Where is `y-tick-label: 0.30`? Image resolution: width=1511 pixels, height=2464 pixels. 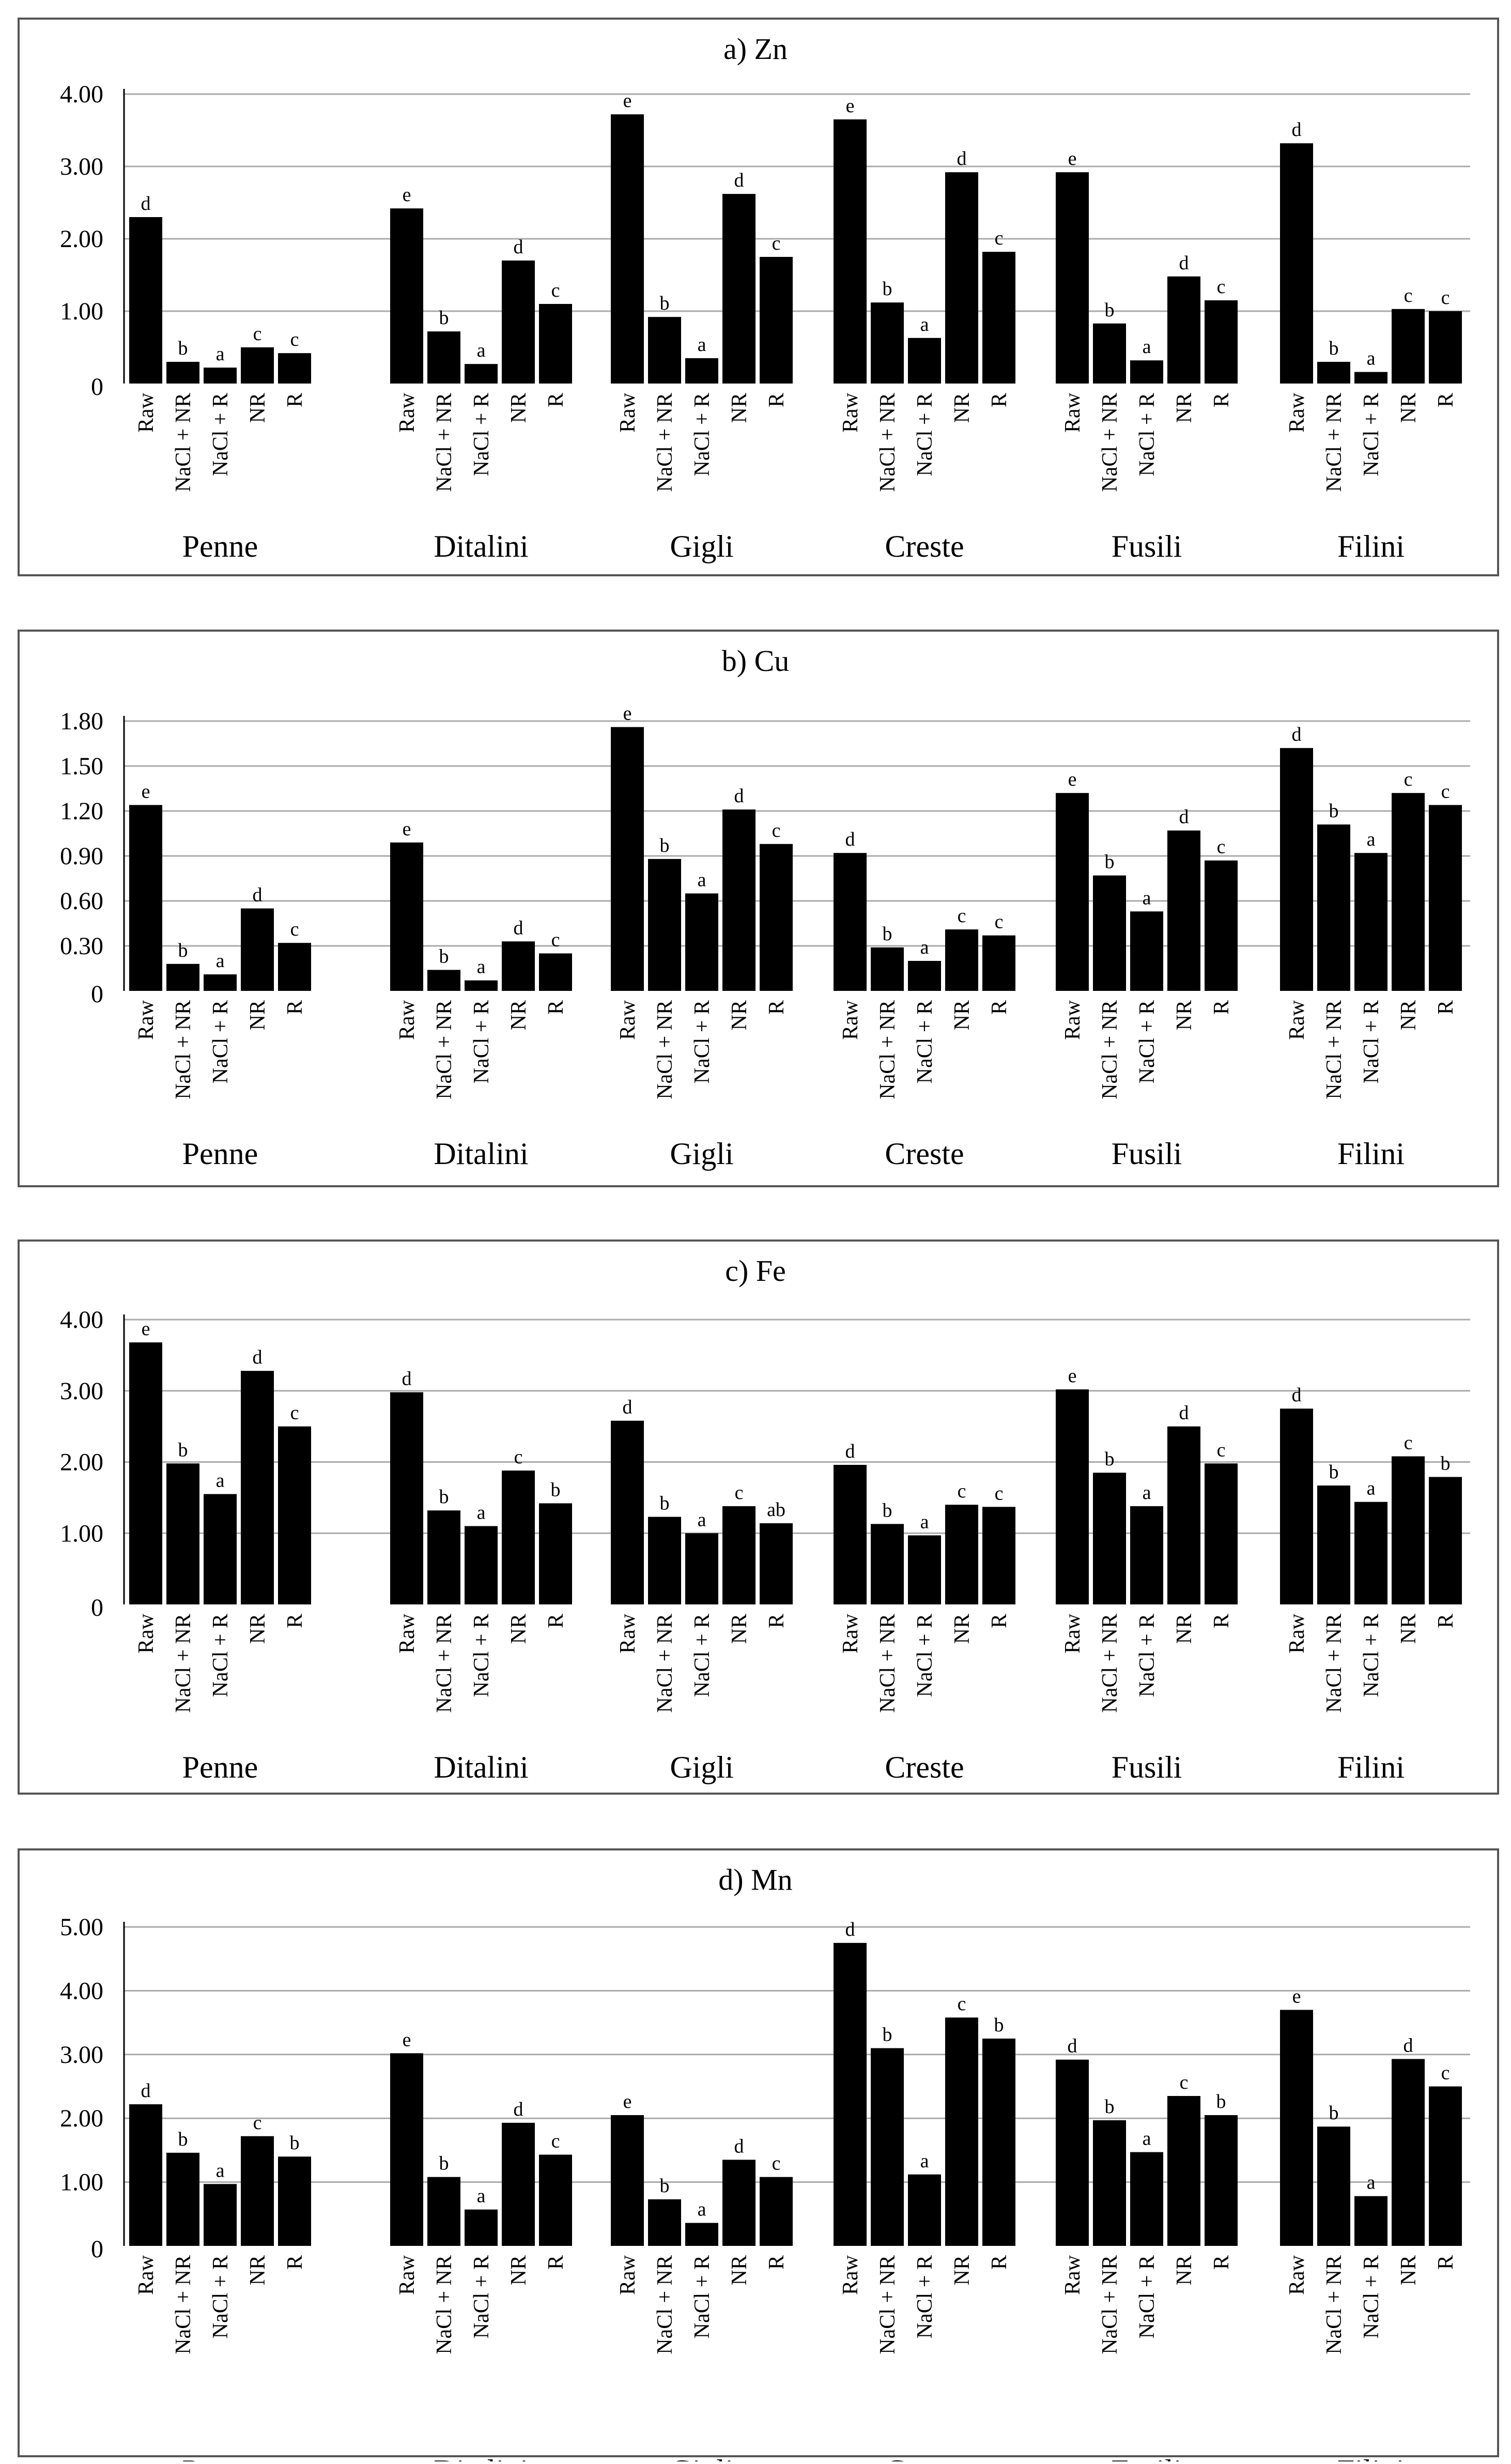
y-tick-label: 0.30 is located at coordinates (81, 946).